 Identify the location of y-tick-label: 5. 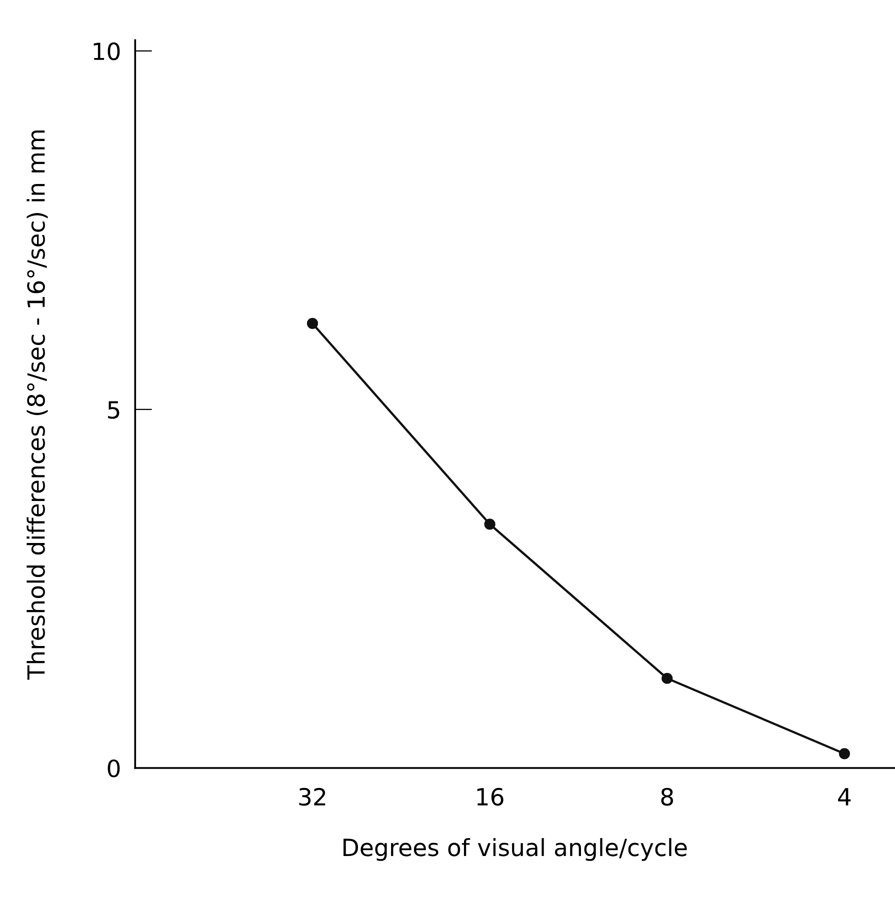
(114, 410).